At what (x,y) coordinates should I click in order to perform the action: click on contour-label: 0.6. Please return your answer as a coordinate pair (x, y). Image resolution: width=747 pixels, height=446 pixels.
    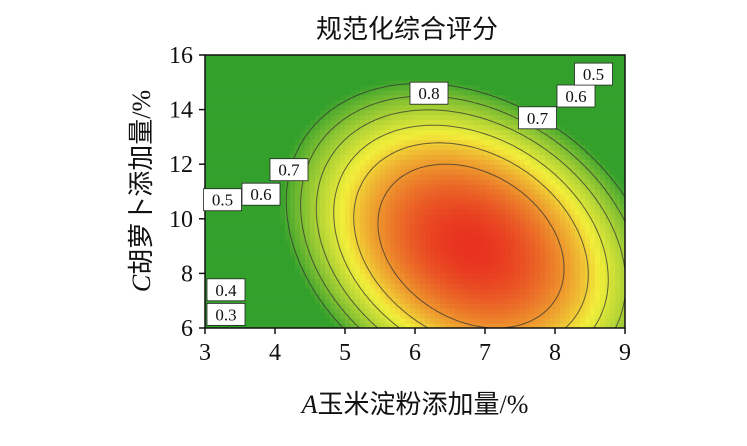
    Looking at the image, I should click on (576, 96).